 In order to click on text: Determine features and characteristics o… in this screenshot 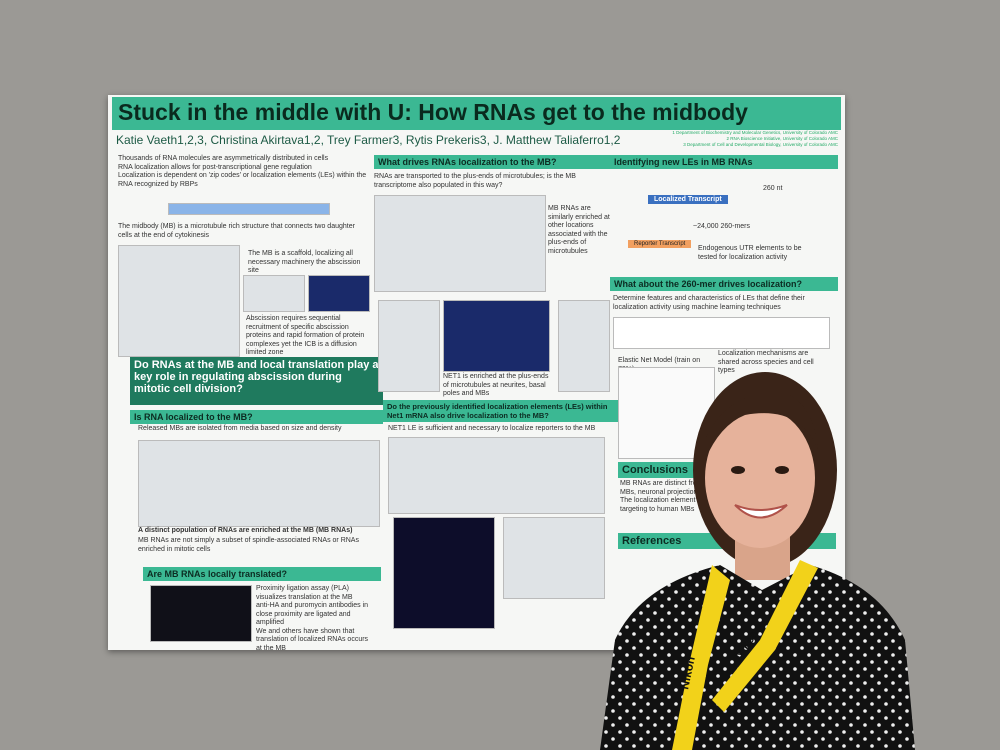, I will do `click(709, 303)`.